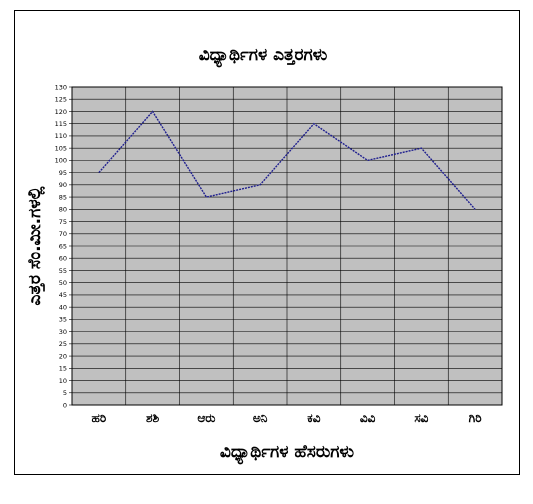 This screenshot has height=504, width=533. I want to click on x-tick-label: ಕವಿ, so click(313, 418).